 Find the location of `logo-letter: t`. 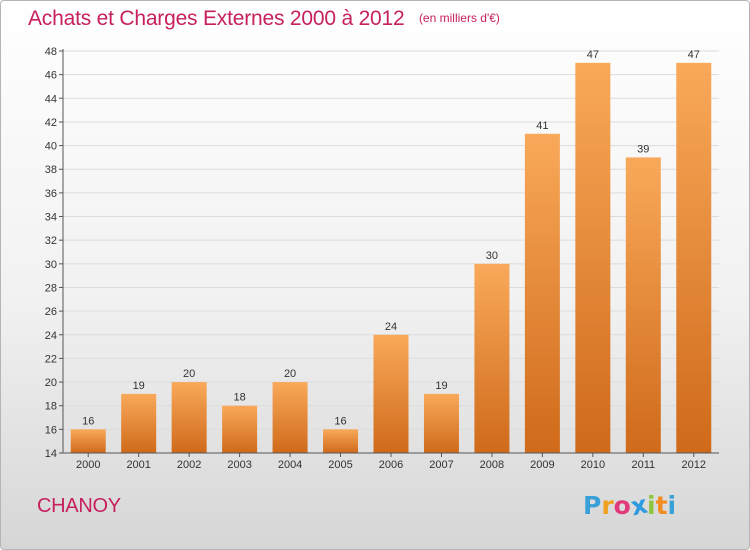

logo-letter: t is located at coordinates (661, 505).